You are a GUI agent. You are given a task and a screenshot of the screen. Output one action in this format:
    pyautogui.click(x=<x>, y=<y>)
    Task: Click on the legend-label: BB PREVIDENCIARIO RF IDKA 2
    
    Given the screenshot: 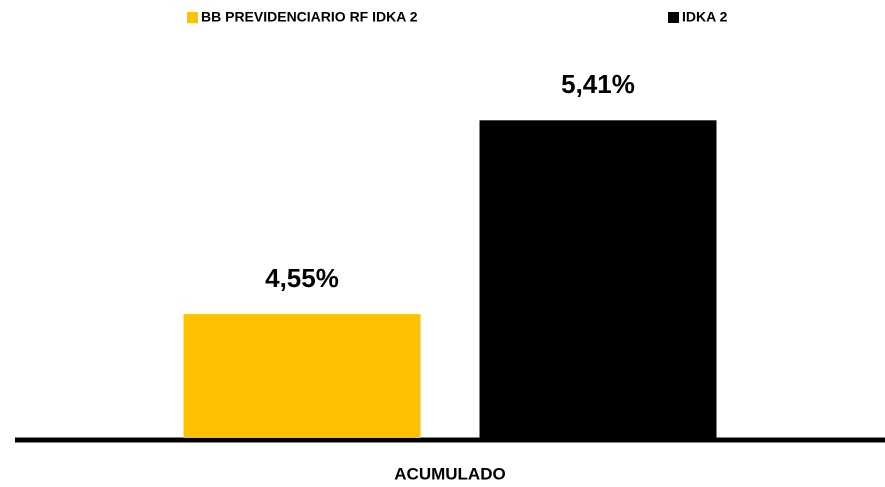 What is the action you would take?
    pyautogui.click(x=309, y=17)
    